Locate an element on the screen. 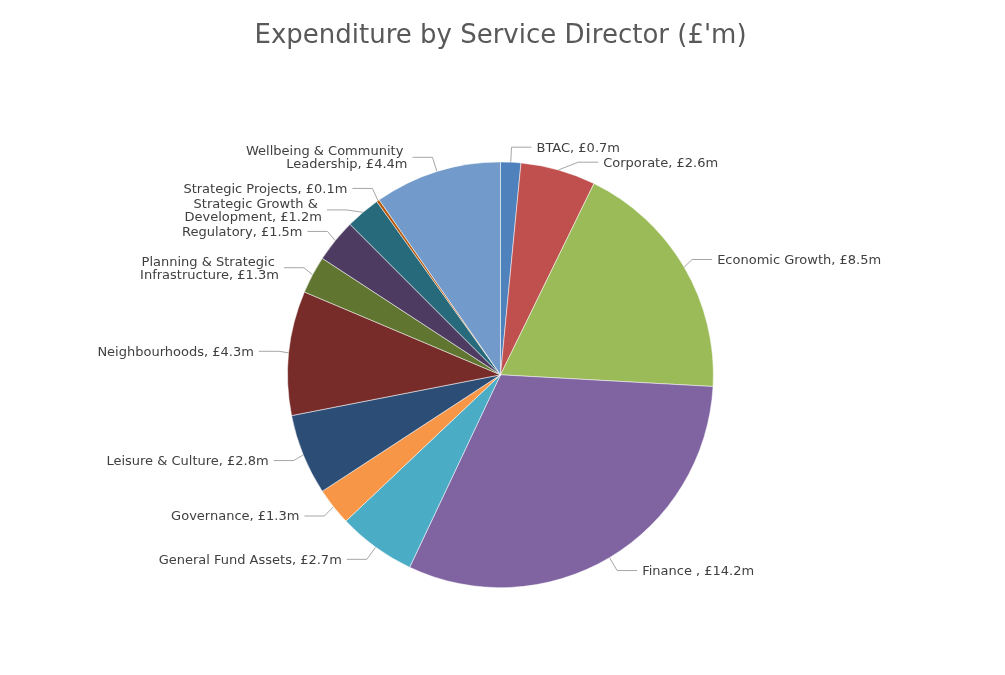 Image resolution: width=1005 pixels, height=675 pixels. slice-label: Wellbeing & Community Leadership, £4.4m is located at coordinates (327, 157).